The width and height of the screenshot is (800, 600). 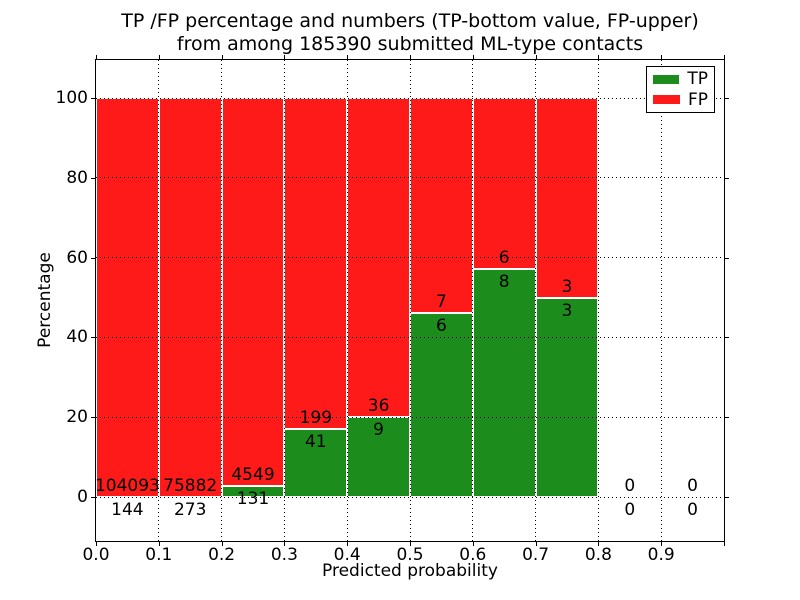 I want to click on x-tick-label: 0.2, so click(x=222, y=555).